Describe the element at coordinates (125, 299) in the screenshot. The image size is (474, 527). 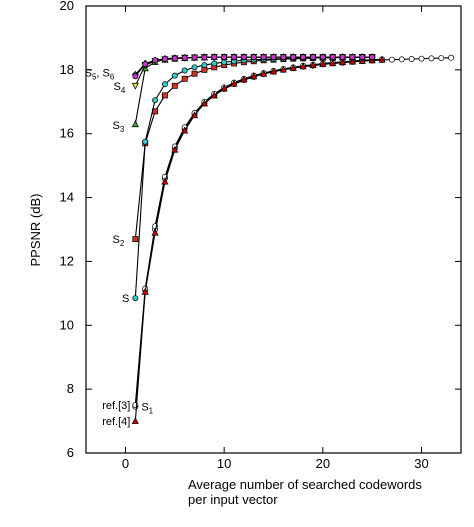
I see `ann-s: S` at that location.